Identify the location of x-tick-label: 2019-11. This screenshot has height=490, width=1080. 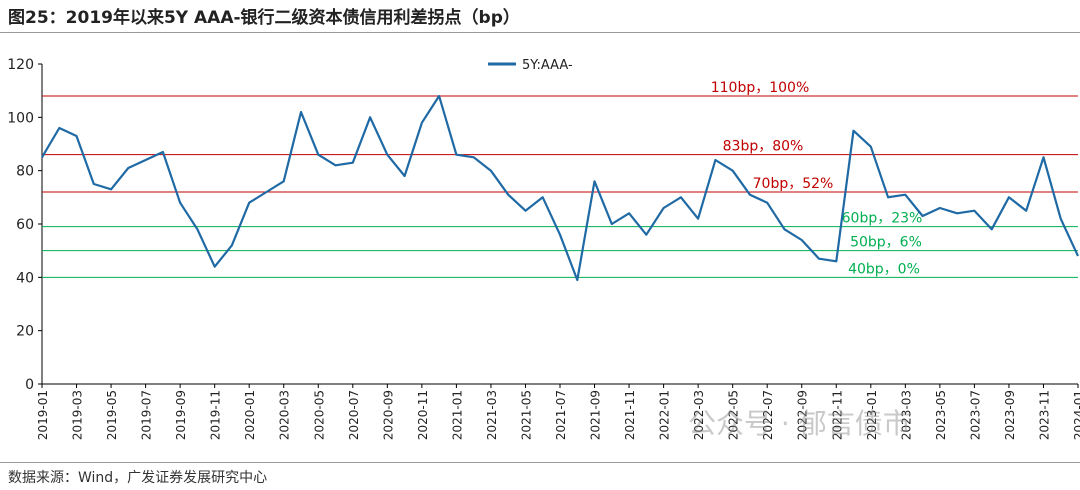
(216, 415).